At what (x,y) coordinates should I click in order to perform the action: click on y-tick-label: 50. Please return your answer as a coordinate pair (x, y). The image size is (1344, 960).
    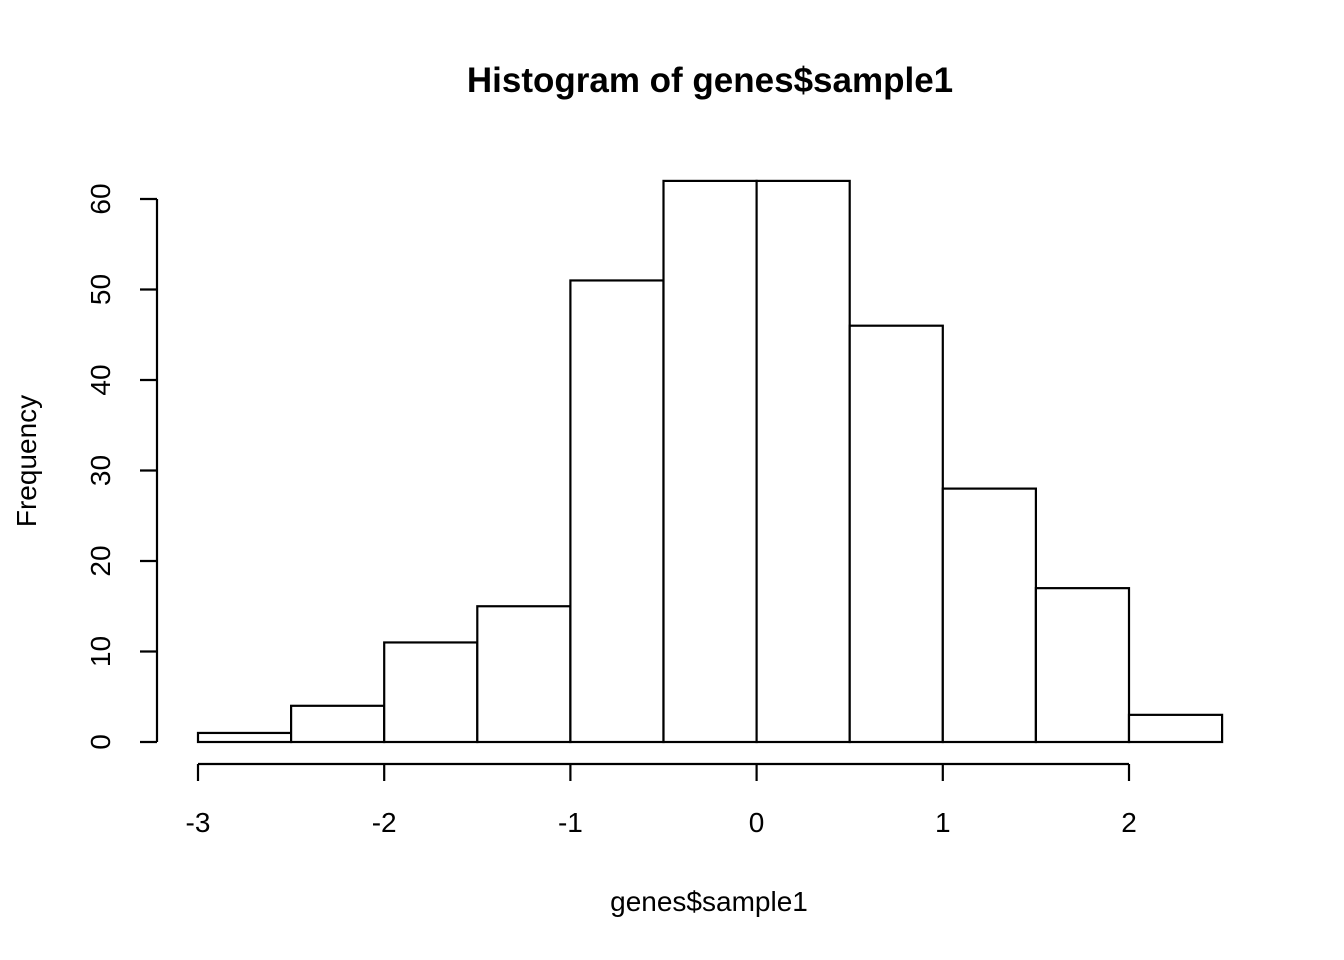
    Looking at the image, I should click on (100, 289).